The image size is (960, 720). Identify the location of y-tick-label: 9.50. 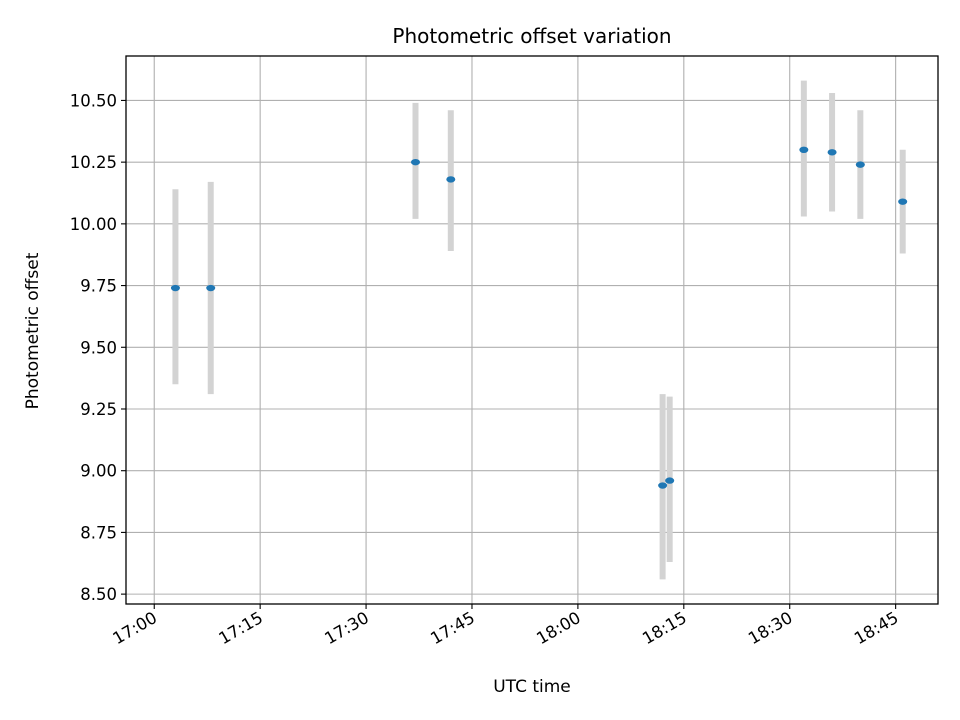
(98, 347).